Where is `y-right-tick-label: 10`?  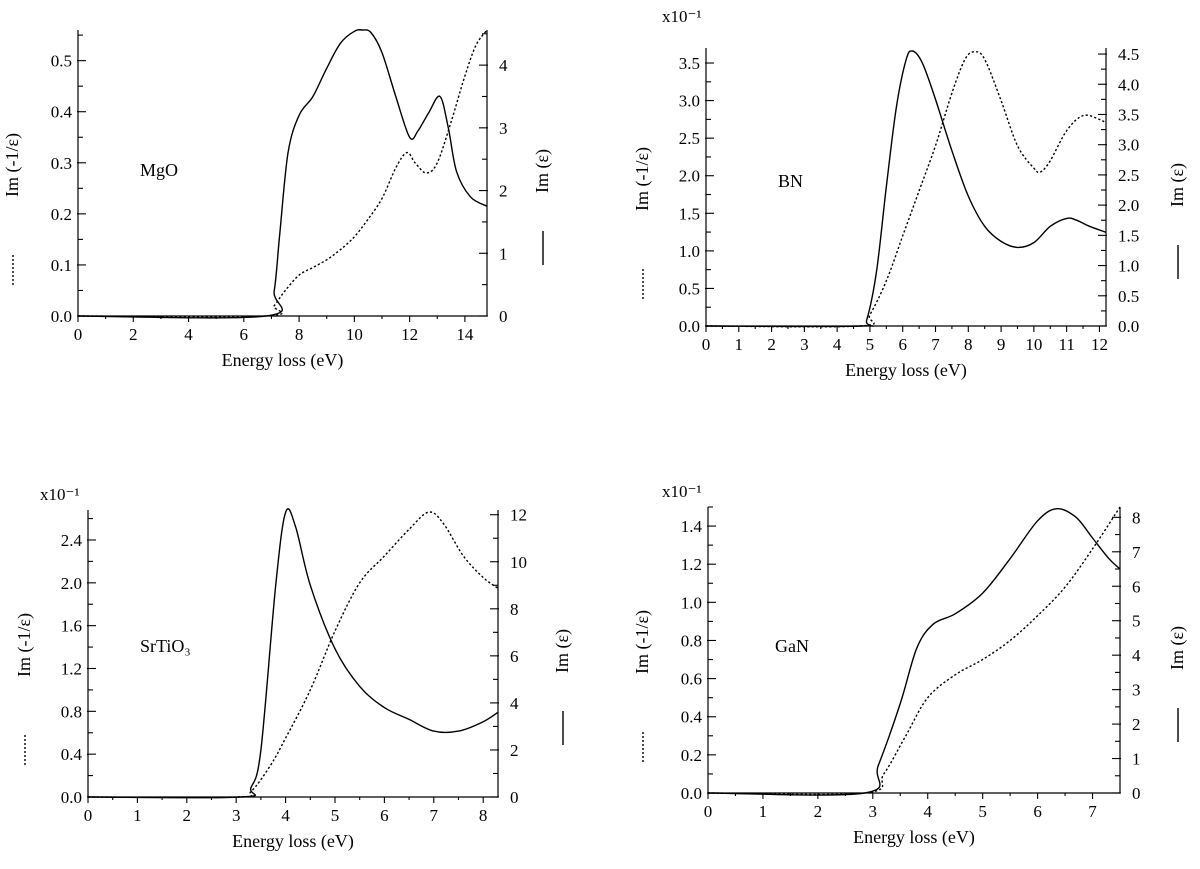 y-right-tick-label: 10 is located at coordinates (518, 562).